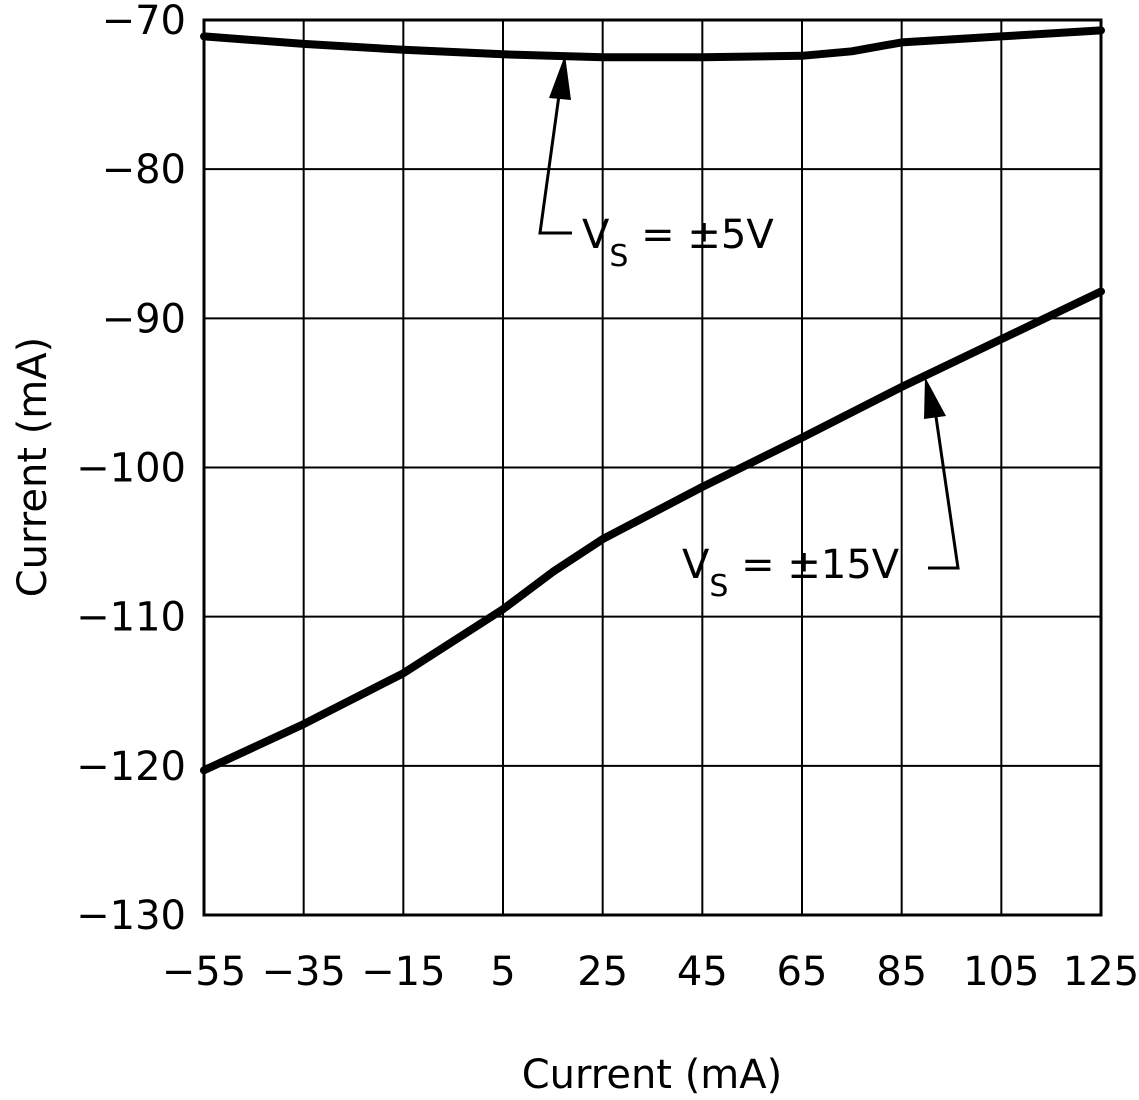  Describe the element at coordinates (560, 77) in the screenshot. I see `arrowhead-5v` at that location.